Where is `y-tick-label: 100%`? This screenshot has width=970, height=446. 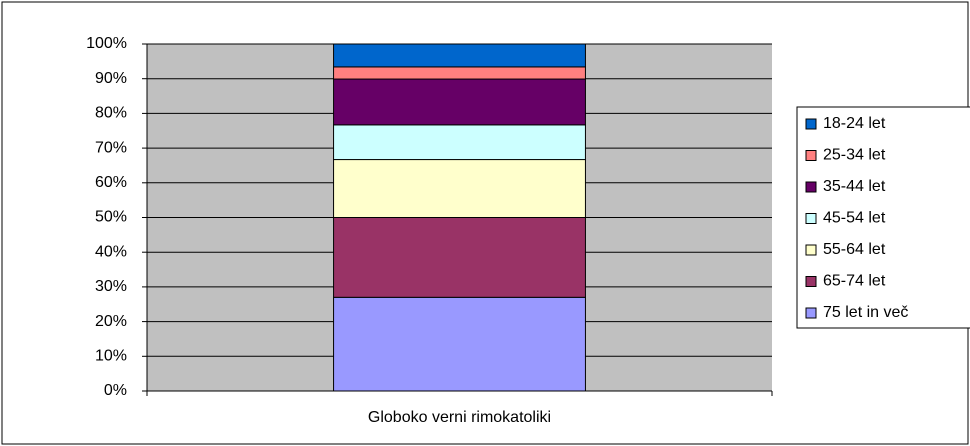
y-tick-label: 100% is located at coordinates (106, 43).